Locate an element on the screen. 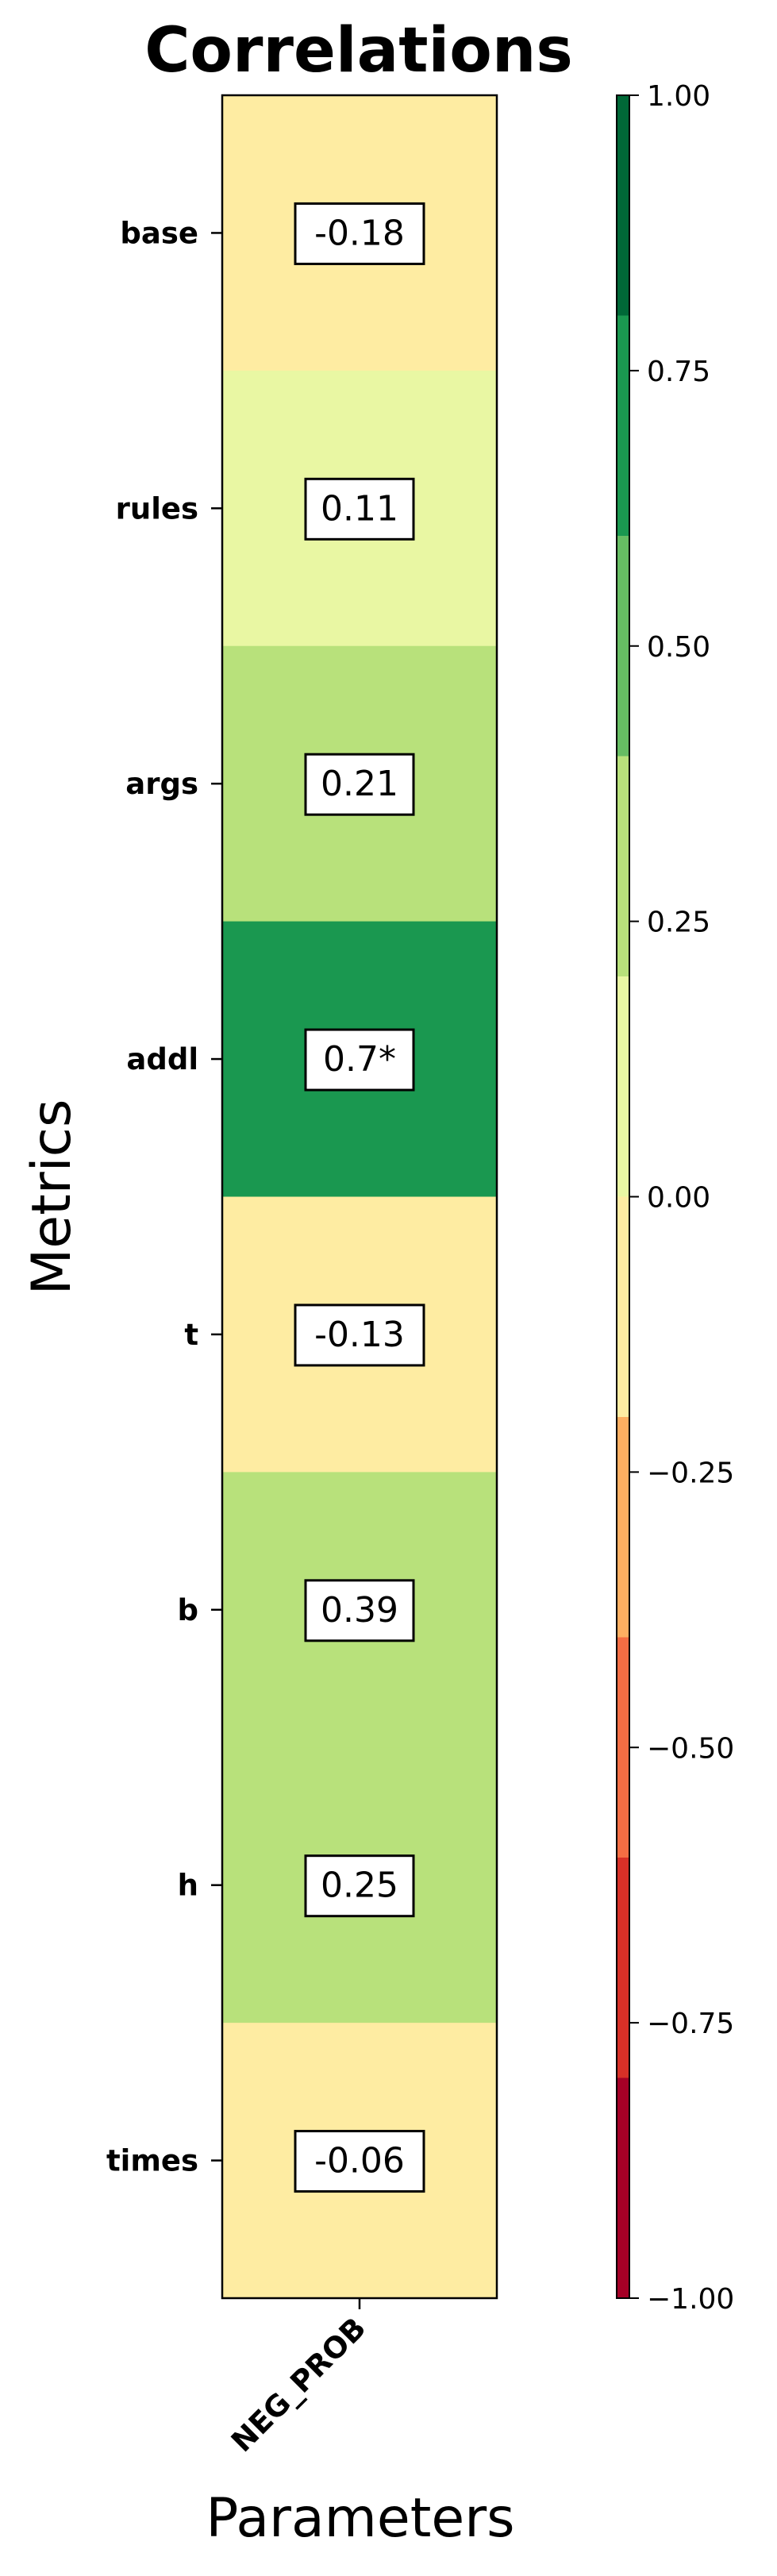 The height and width of the screenshot is (2576, 777). row-label: rules is located at coordinates (157, 508).